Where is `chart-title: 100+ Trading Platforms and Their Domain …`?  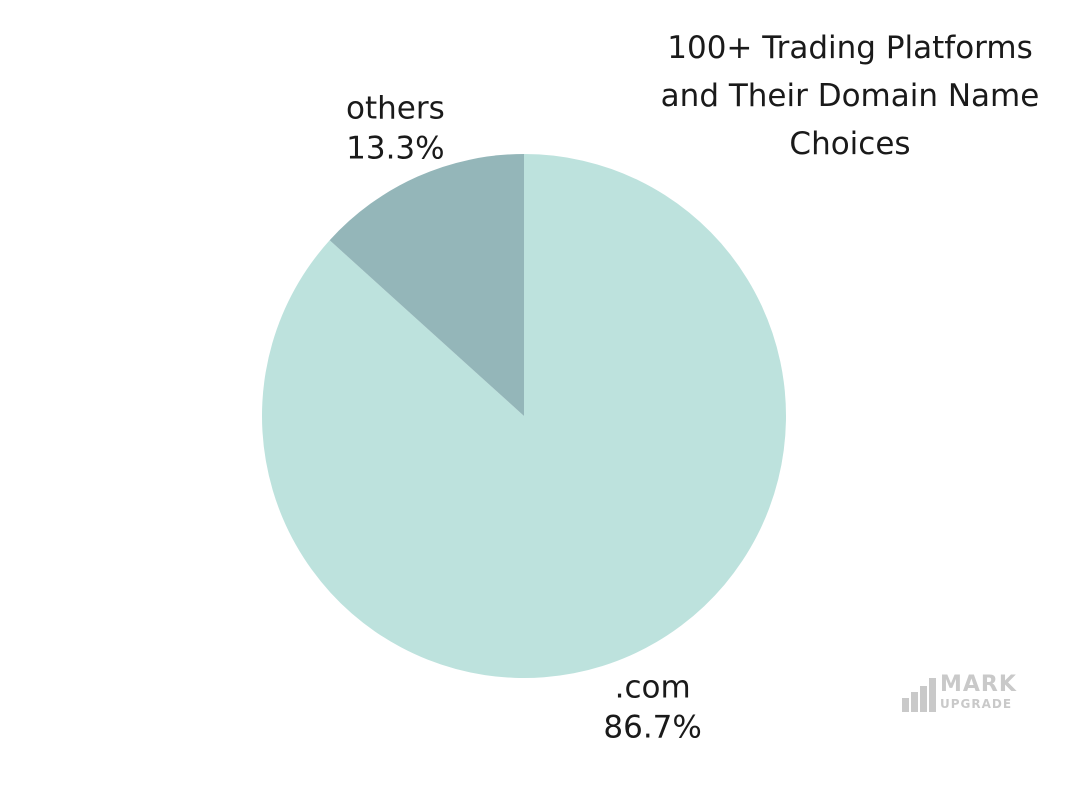
chart-title: 100+ Trading Platforms and Their Domain … is located at coordinates (850, 96).